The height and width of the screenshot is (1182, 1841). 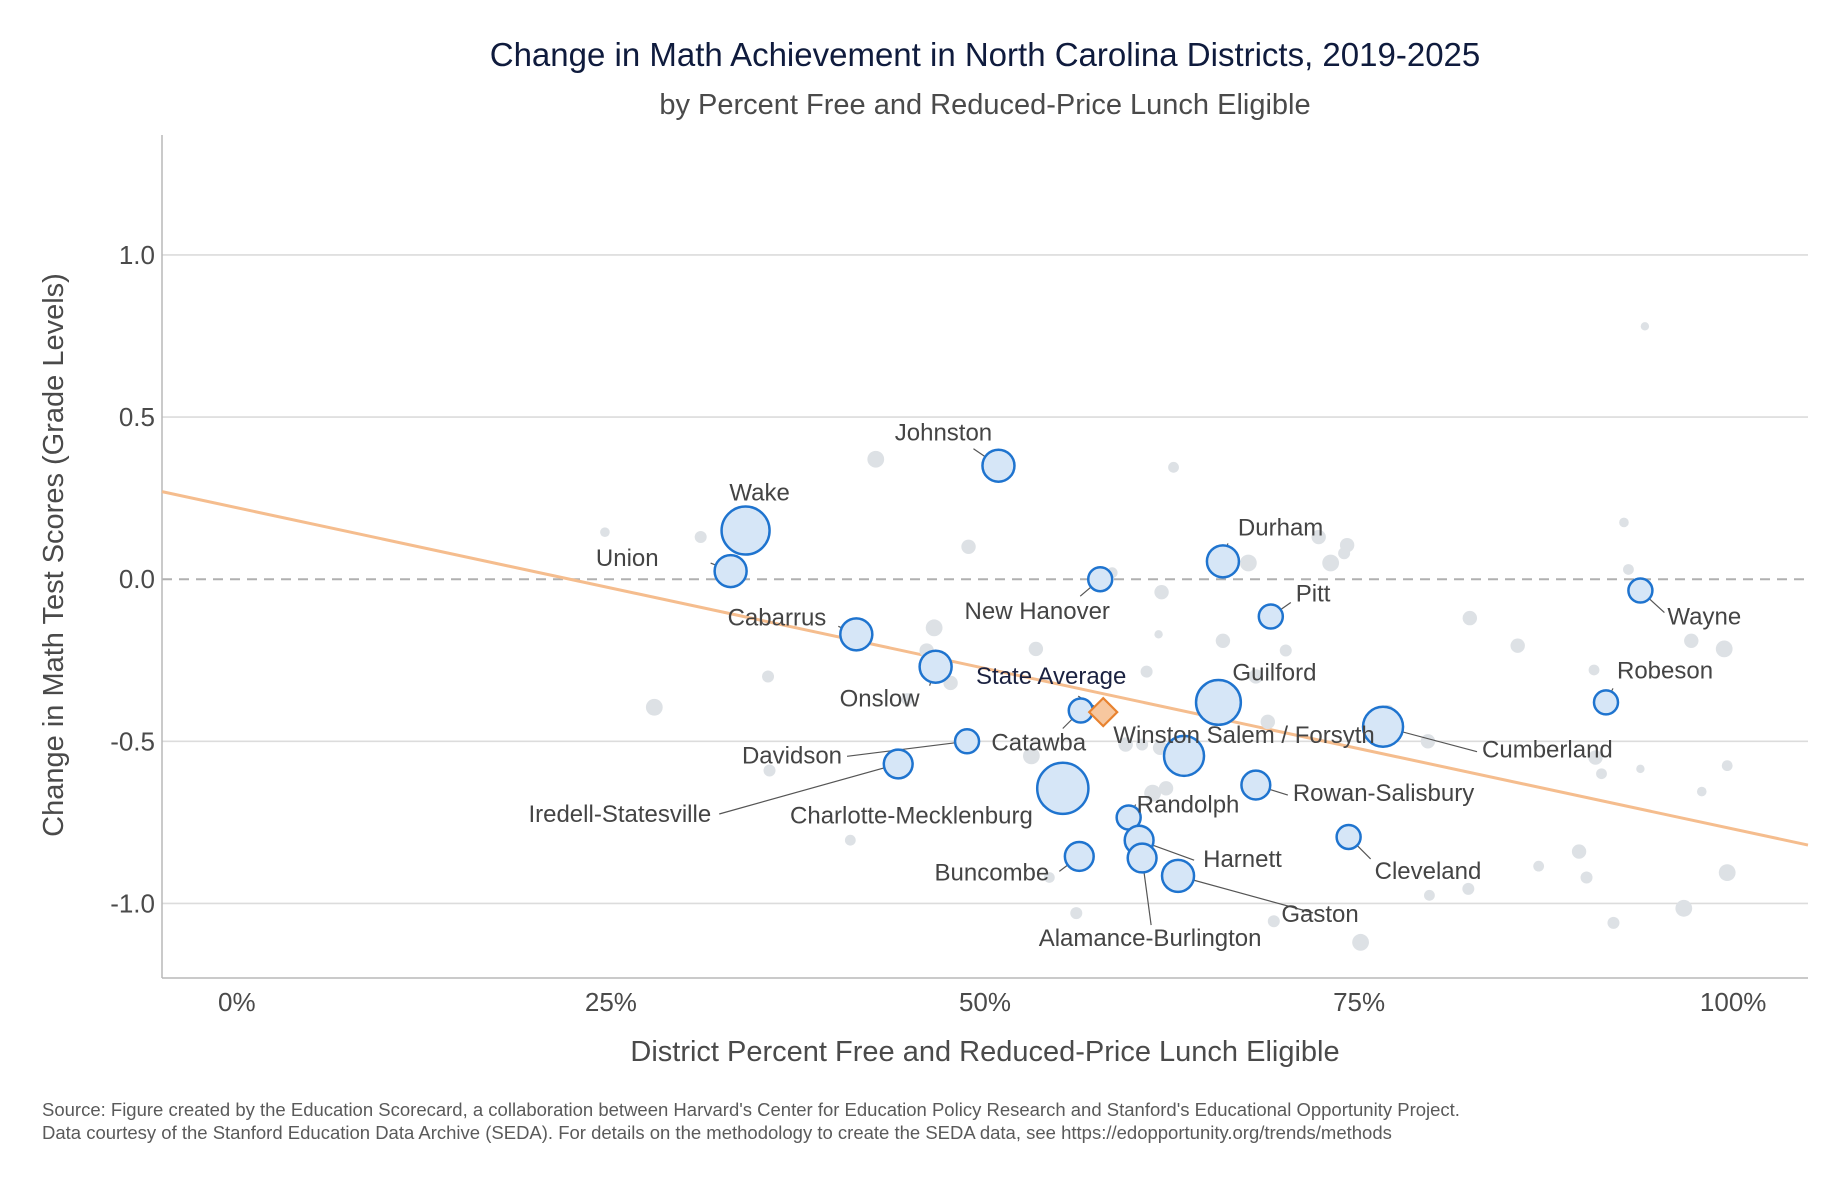 What do you see at coordinates (1359, 1002) in the screenshot?
I see `x-tick-label: 75%` at bounding box center [1359, 1002].